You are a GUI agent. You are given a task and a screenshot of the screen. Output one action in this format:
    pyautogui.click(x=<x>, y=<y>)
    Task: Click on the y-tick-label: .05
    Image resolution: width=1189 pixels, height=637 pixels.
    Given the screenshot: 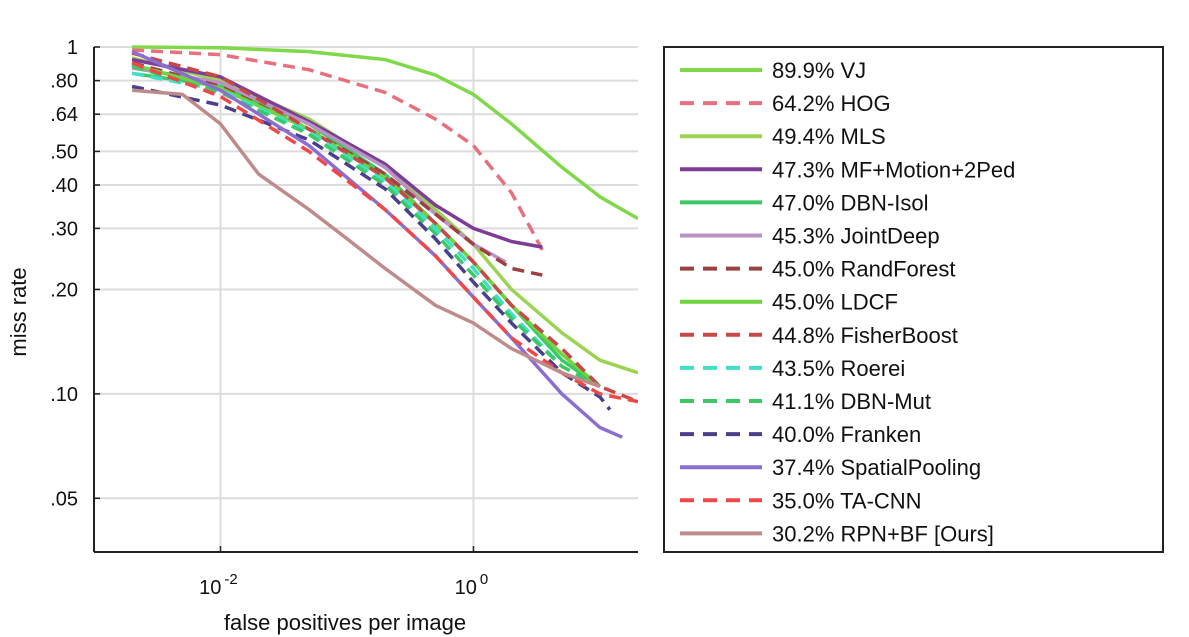 What is the action you would take?
    pyautogui.click(x=64, y=499)
    